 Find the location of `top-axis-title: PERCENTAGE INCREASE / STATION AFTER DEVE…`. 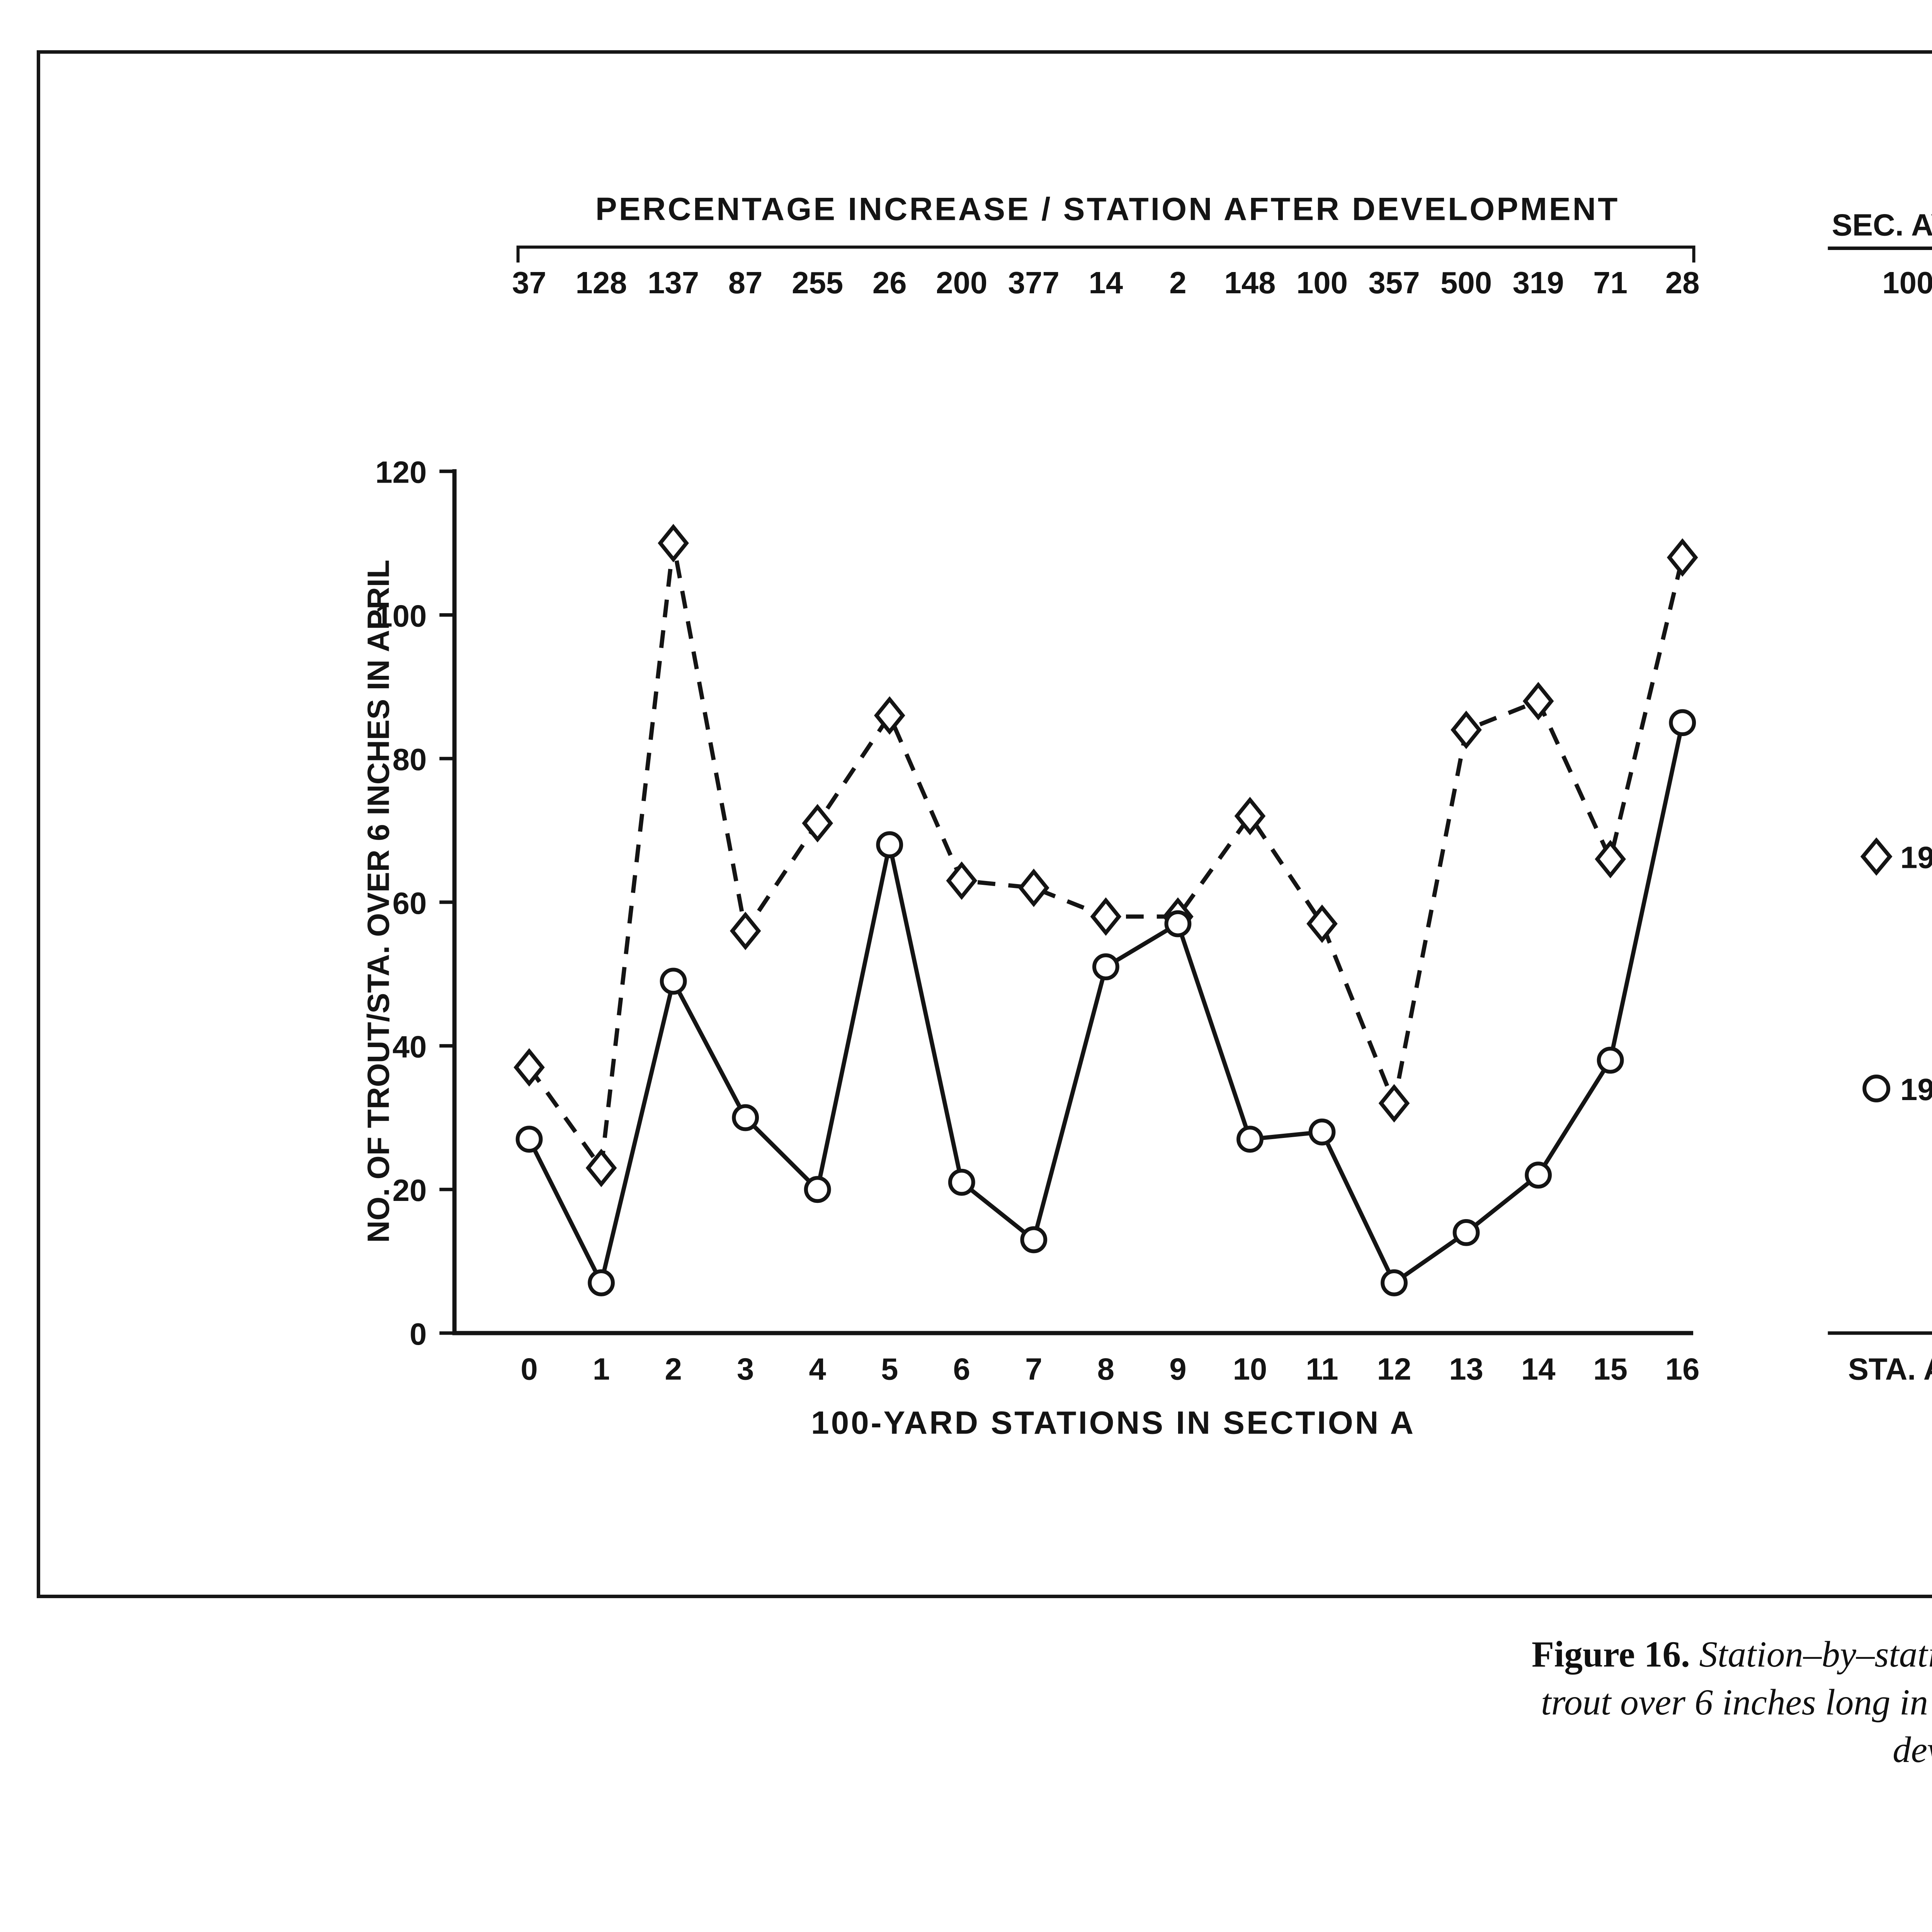

top-axis-title: PERCENTAGE INCREASE / STATION AFTER DEVE… is located at coordinates (1107, 209).